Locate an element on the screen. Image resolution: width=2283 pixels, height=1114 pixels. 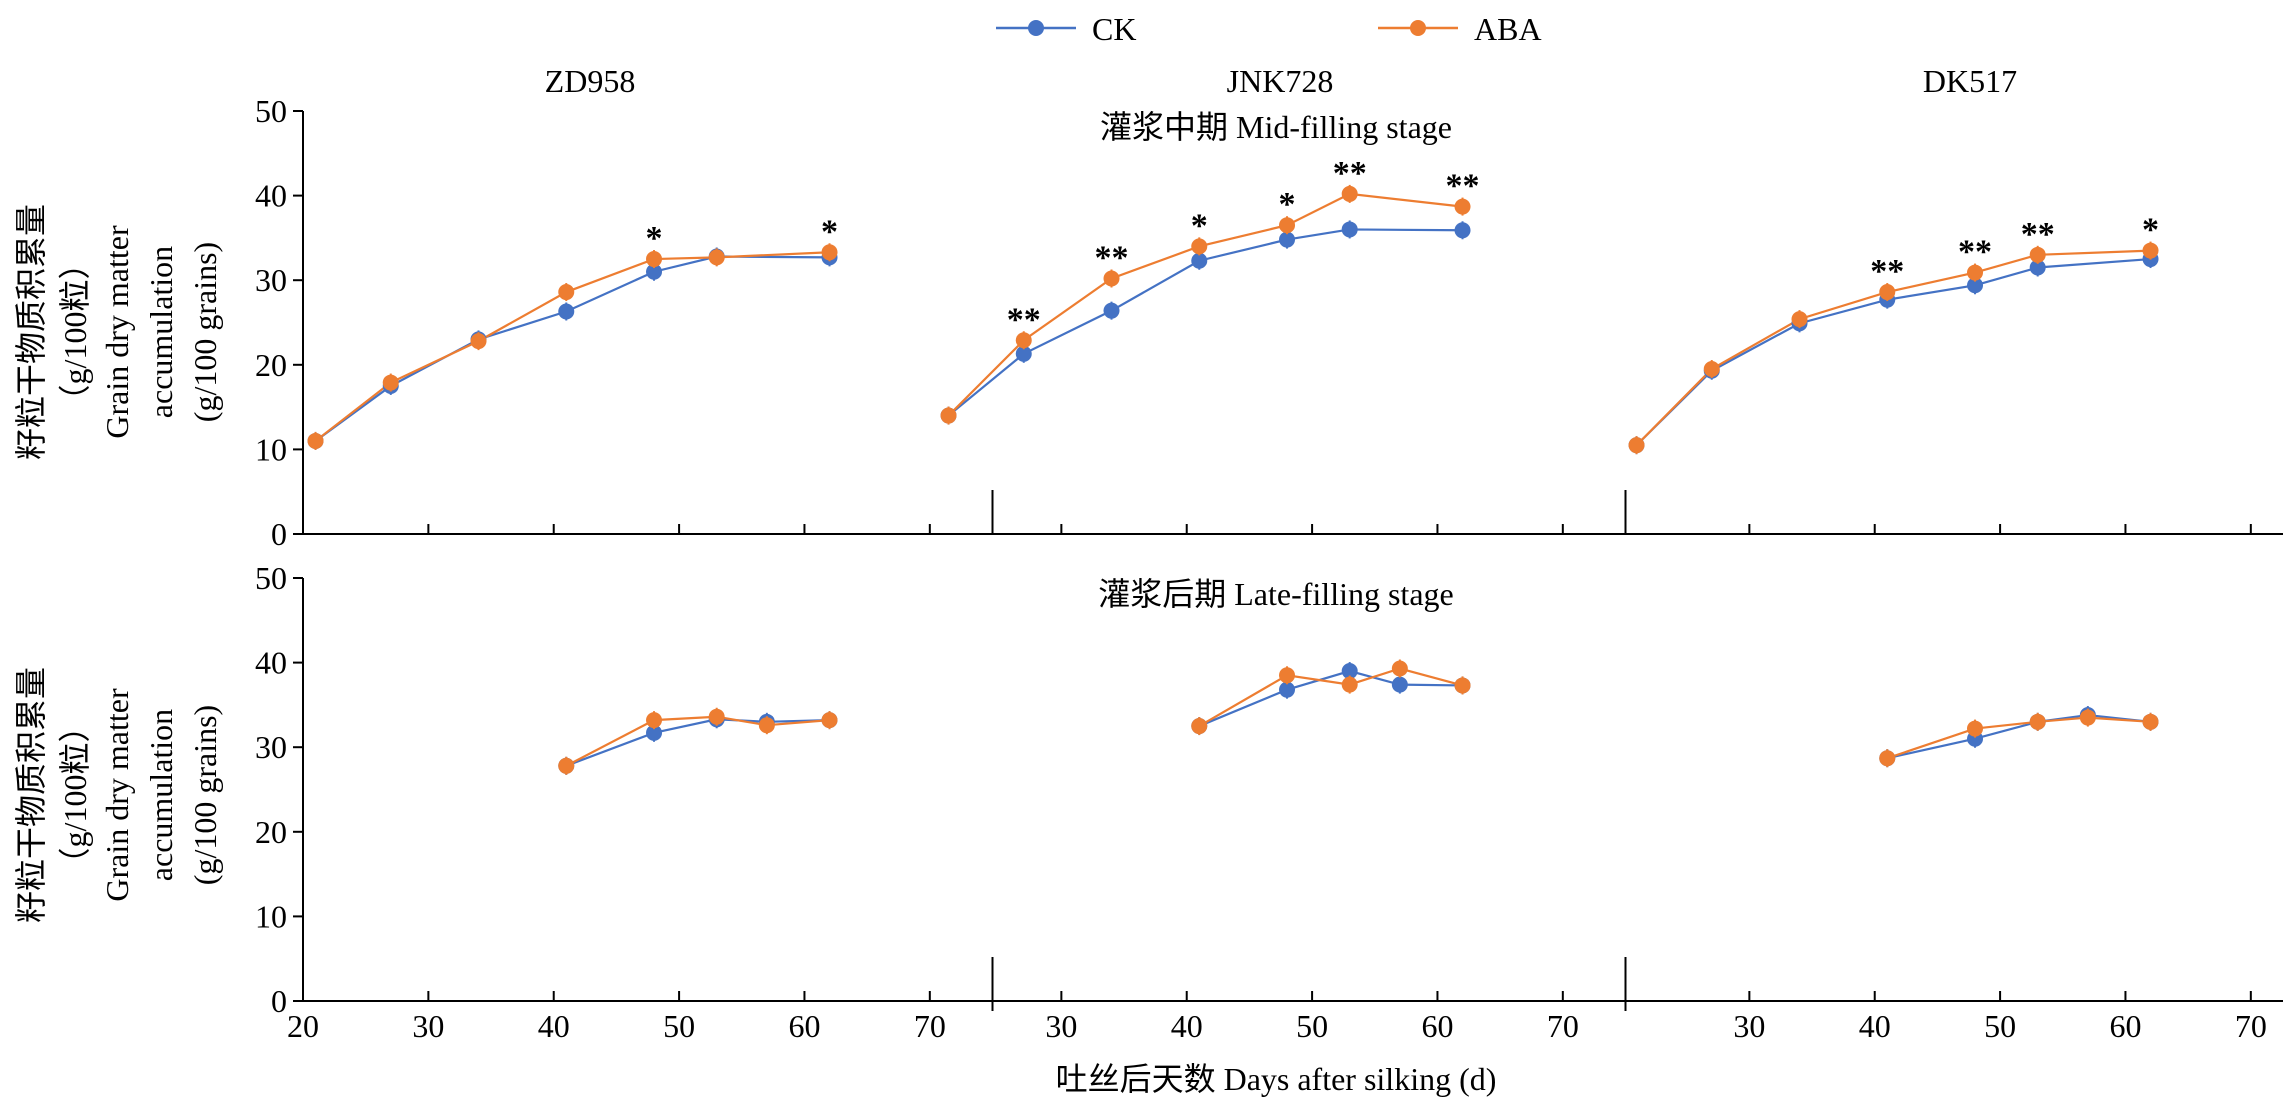
y-label-unit-top: （g/100粒） is located at coordinates (75, 332).